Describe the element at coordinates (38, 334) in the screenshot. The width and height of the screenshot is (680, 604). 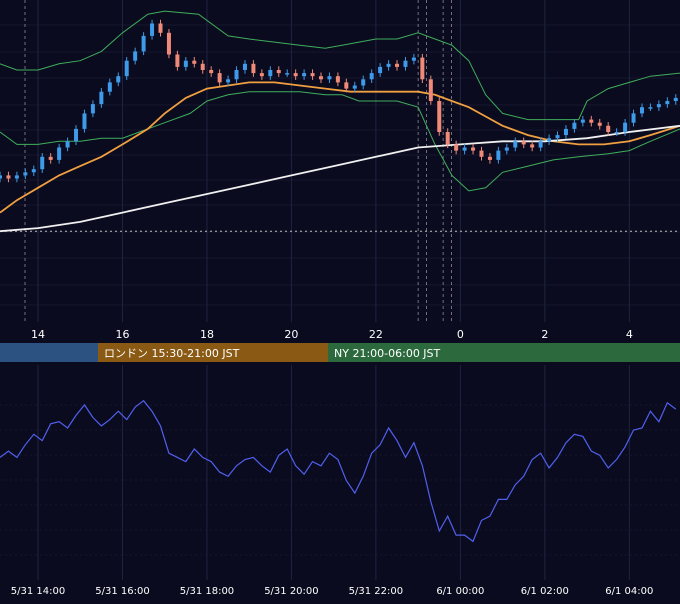
I see `price-x-tick-label: 14` at that location.